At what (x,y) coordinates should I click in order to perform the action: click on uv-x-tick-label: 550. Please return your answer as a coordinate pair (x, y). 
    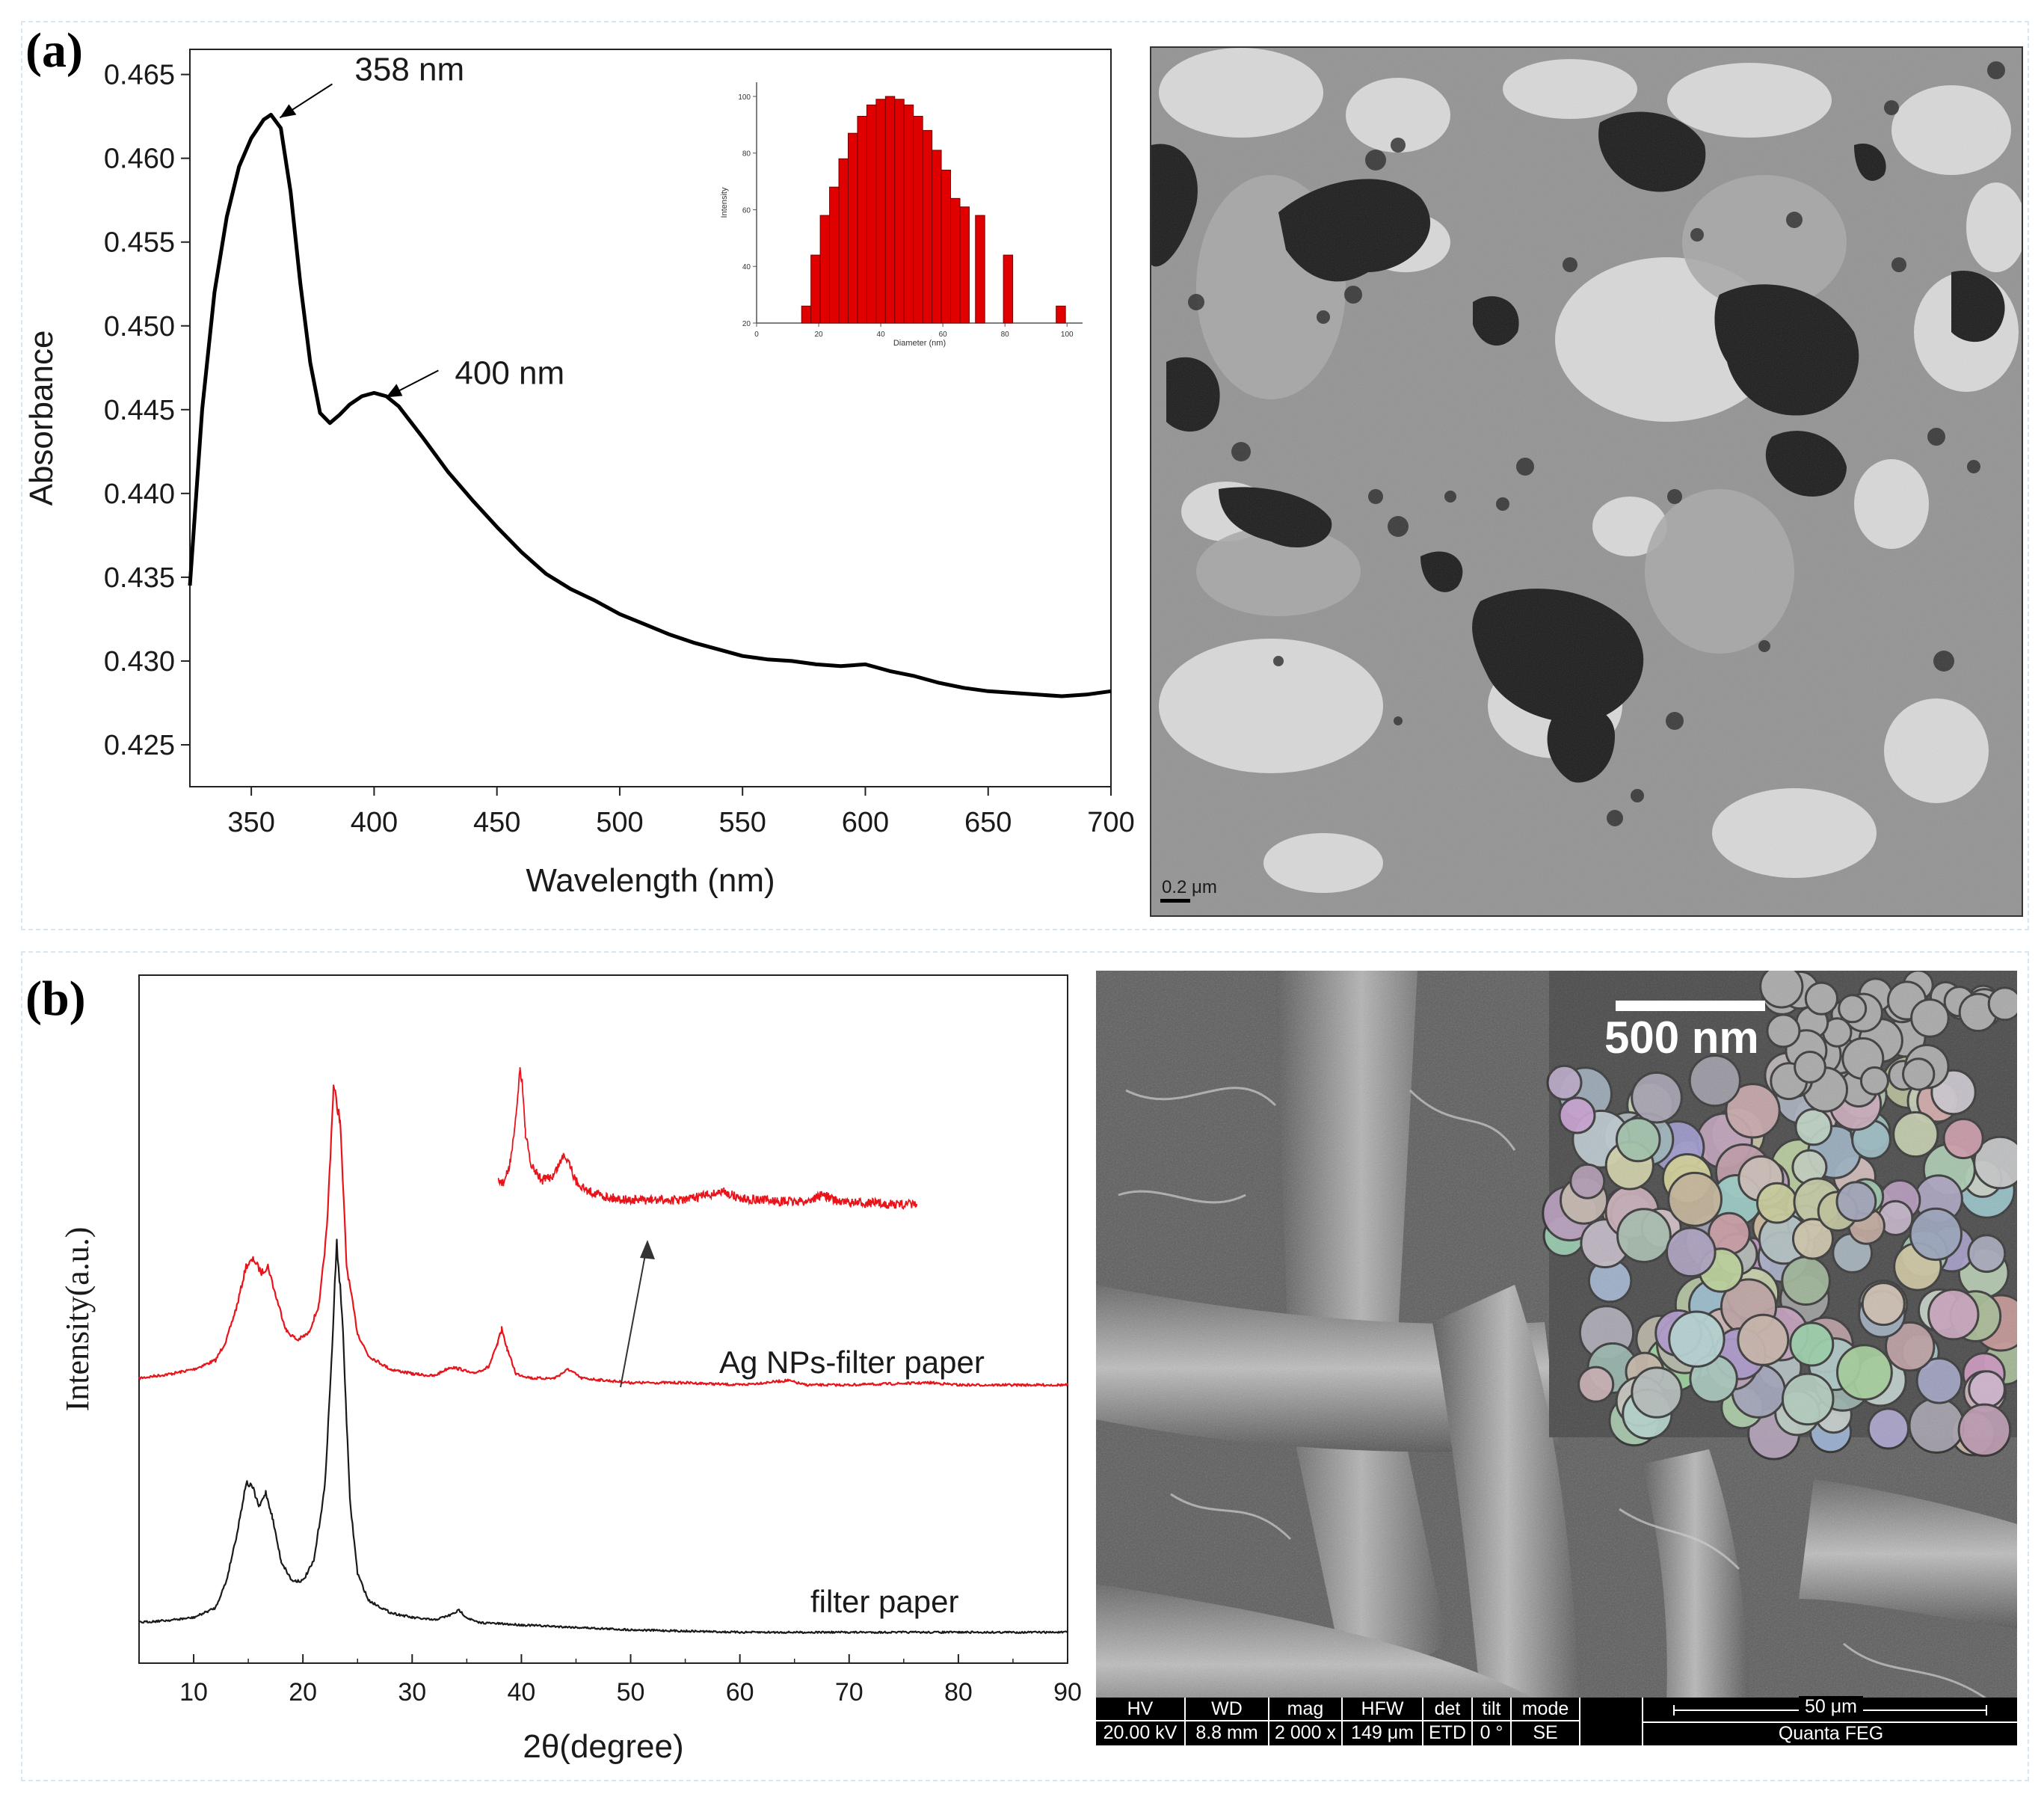
    Looking at the image, I should click on (742, 823).